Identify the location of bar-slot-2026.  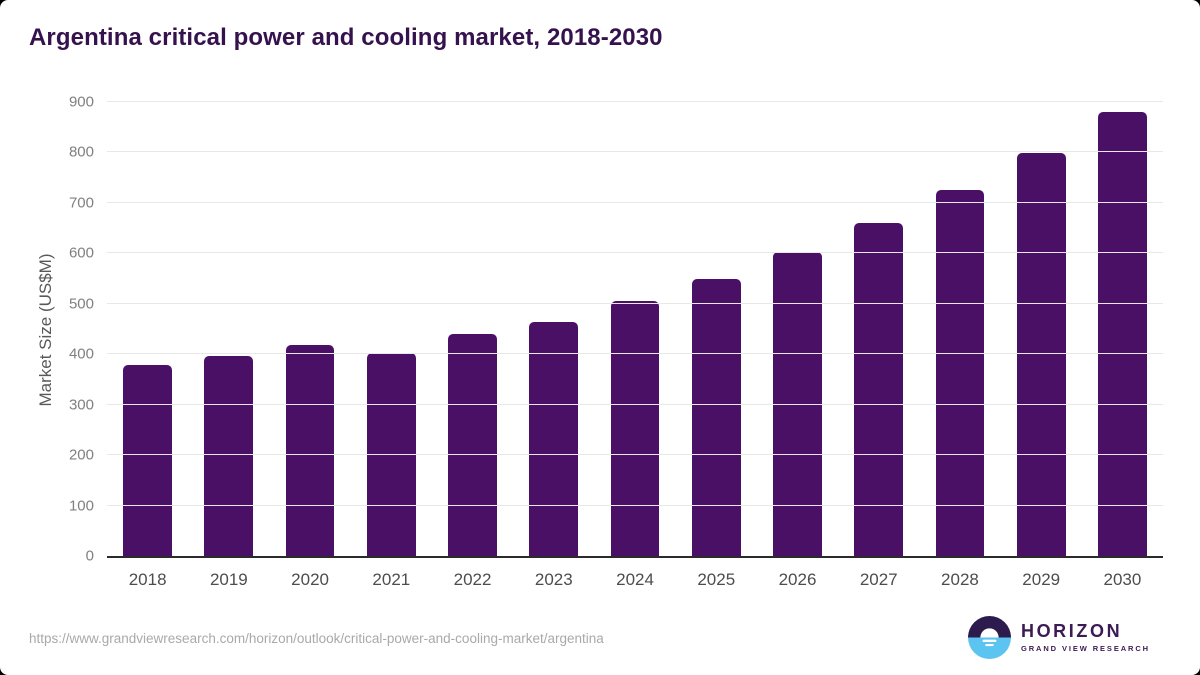
(797, 329).